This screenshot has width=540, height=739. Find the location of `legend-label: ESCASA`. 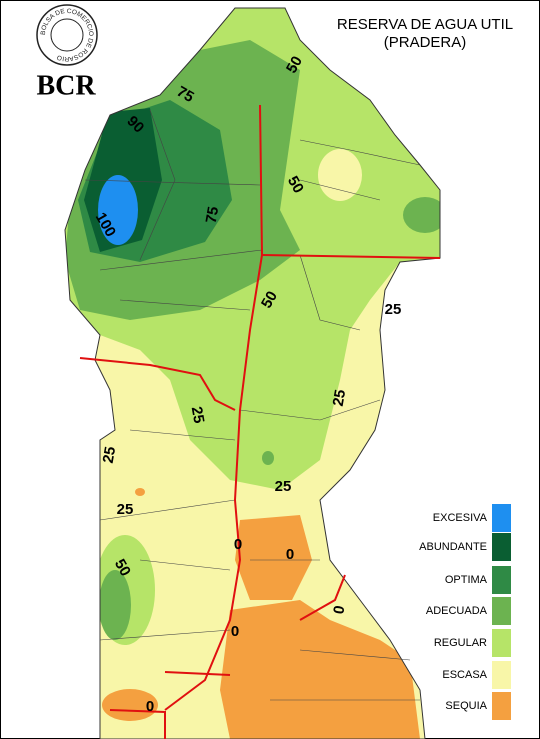

legend-label: ESCASA is located at coordinates (464, 675).